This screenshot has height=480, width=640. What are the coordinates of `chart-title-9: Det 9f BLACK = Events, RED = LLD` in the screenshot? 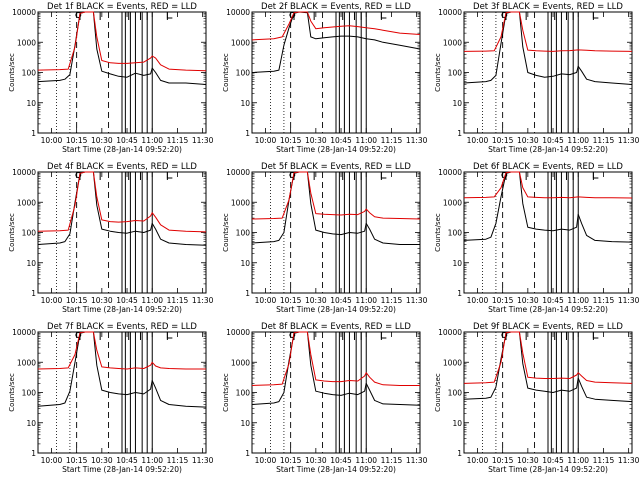 It's located at (548, 327).